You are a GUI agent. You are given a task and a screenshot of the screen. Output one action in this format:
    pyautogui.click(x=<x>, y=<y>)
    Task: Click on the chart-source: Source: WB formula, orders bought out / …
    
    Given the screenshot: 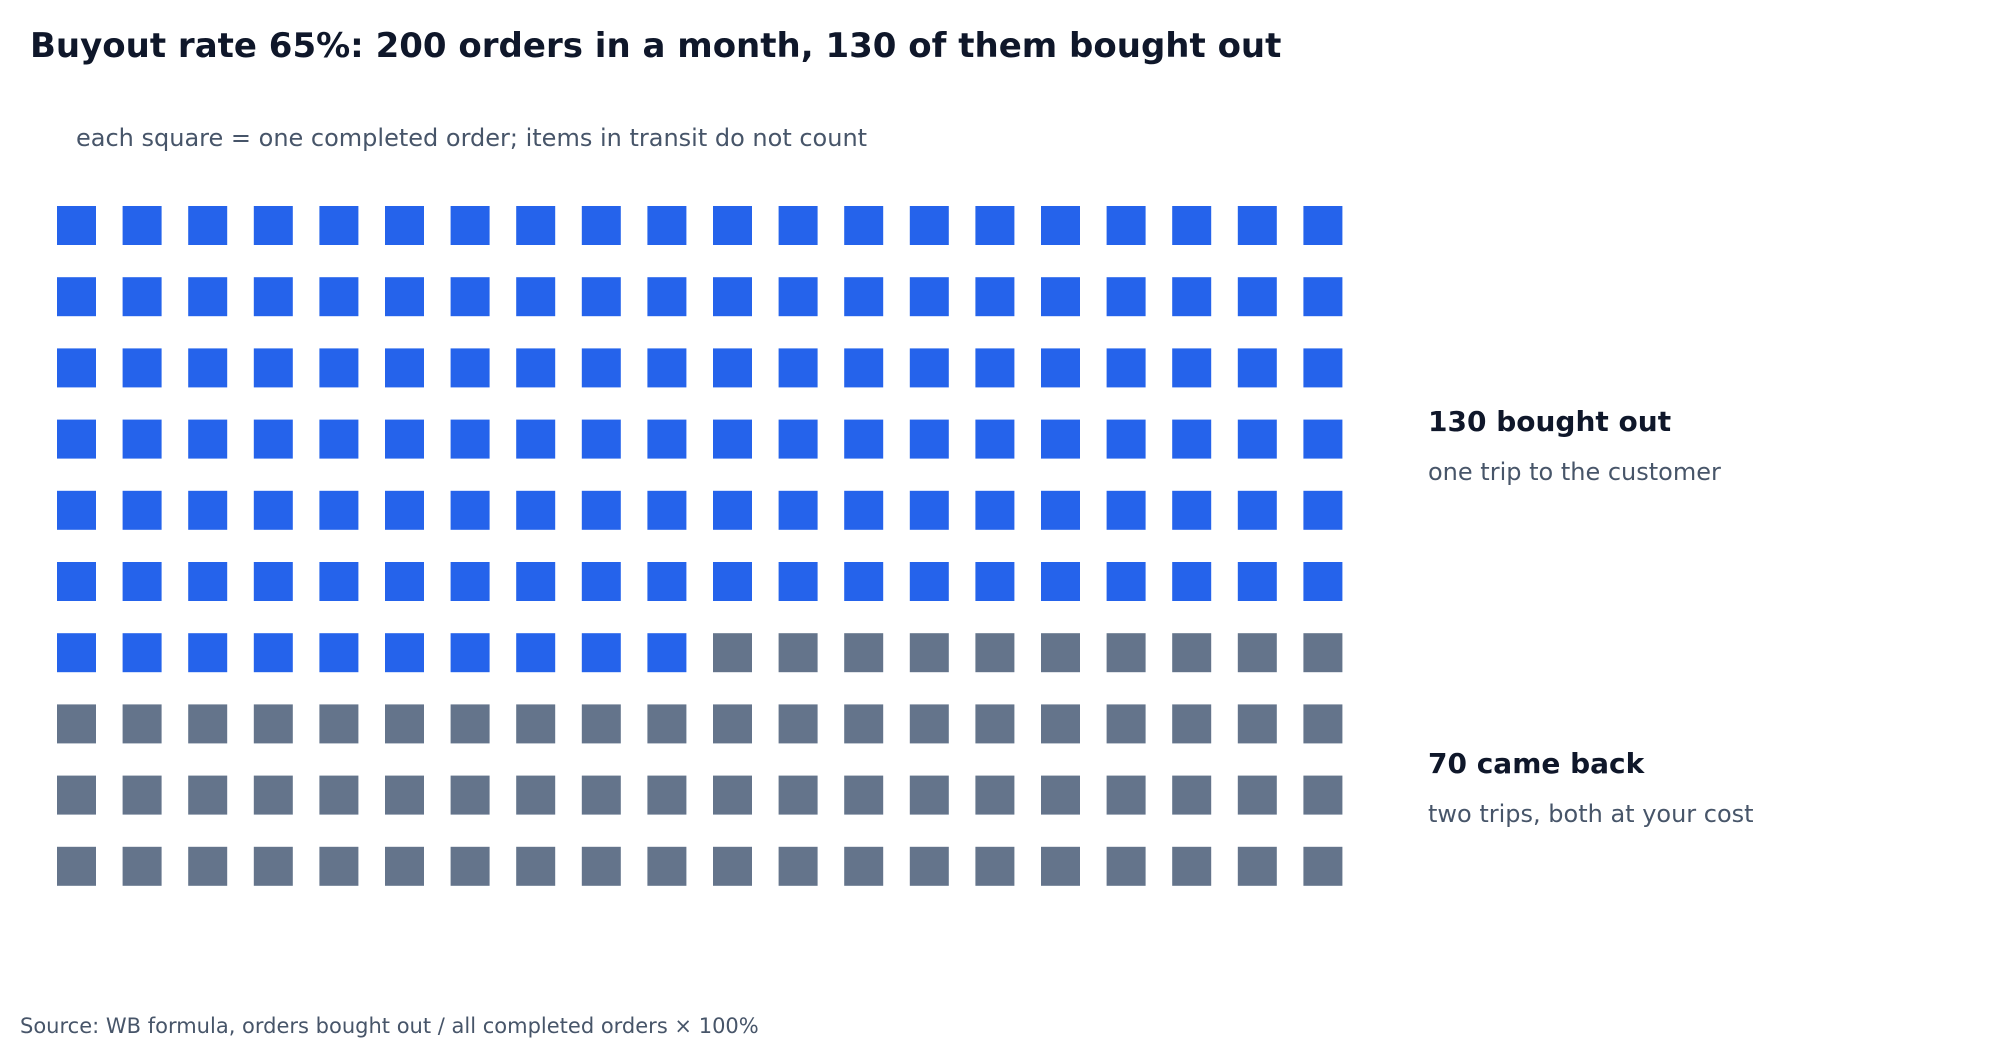 What is the action you would take?
    pyautogui.click(x=389, y=1026)
    